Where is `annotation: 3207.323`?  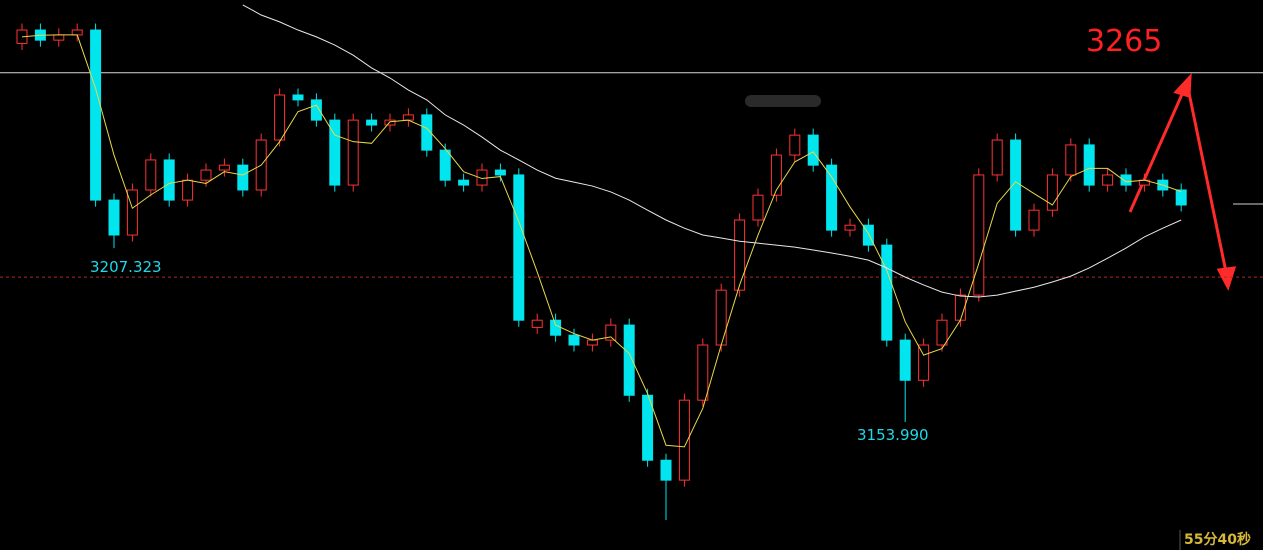
annotation: 3207.323 is located at coordinates (126, 267).